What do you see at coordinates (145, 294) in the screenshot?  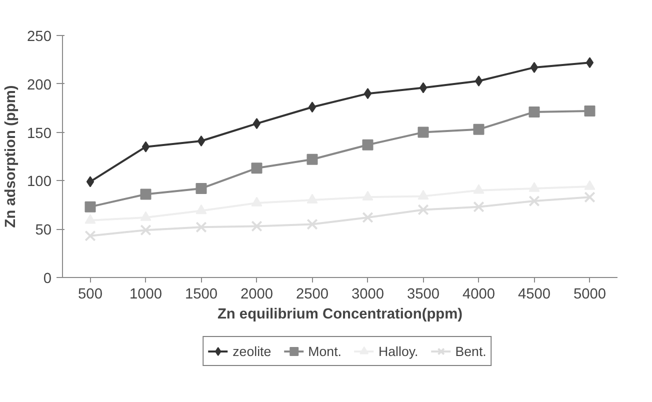 I see `x-tick-label: 1000` at bounding box center [145, 294].